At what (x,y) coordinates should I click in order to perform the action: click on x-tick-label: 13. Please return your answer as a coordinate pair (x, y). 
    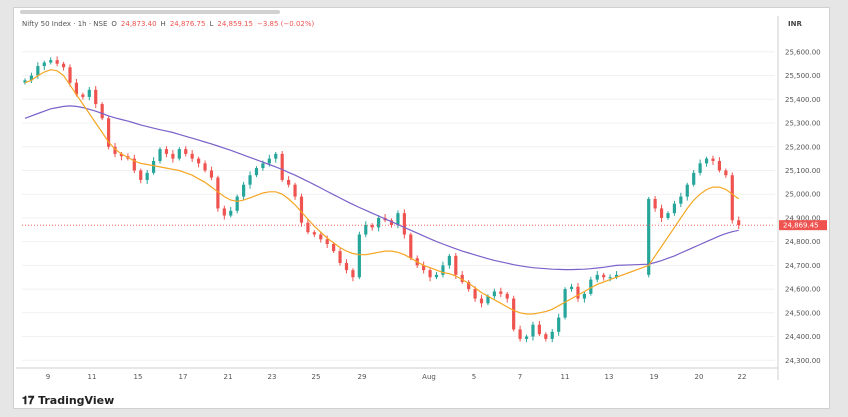
    Looking at the image, I should click on (609, 377).